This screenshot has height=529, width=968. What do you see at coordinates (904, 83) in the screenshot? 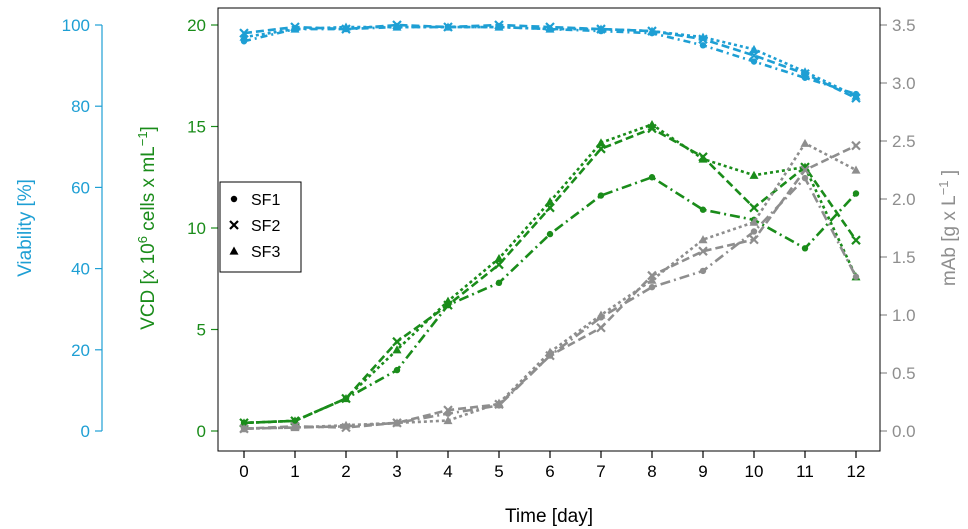
I see `mab-tick-label: 3.0` at bounding box center [904, 83].